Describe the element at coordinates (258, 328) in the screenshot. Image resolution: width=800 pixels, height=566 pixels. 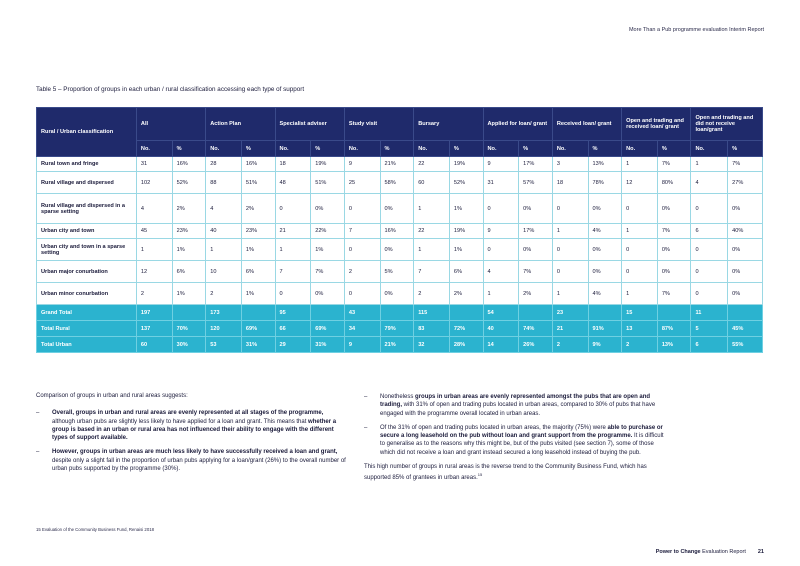
I see `total-cell: 69%` at that location.